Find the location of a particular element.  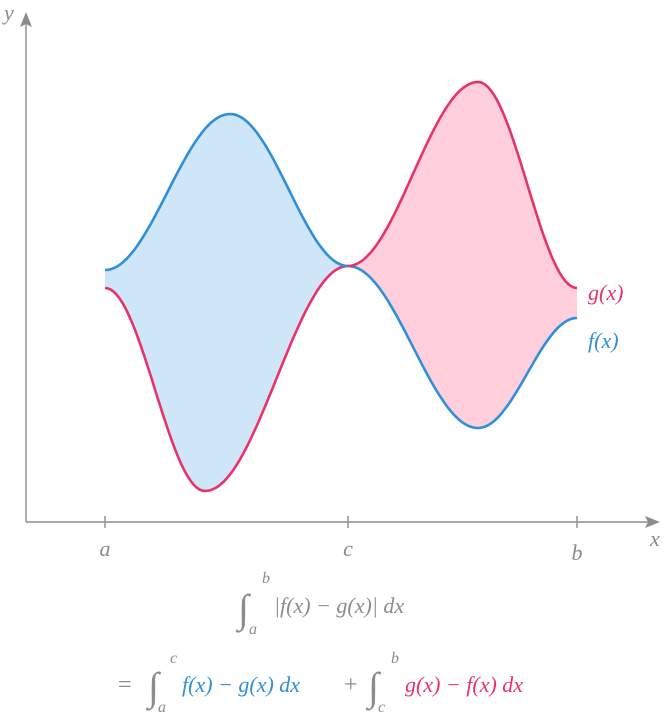

y-axis-arrow-icon is located at coordinates (26, 19).